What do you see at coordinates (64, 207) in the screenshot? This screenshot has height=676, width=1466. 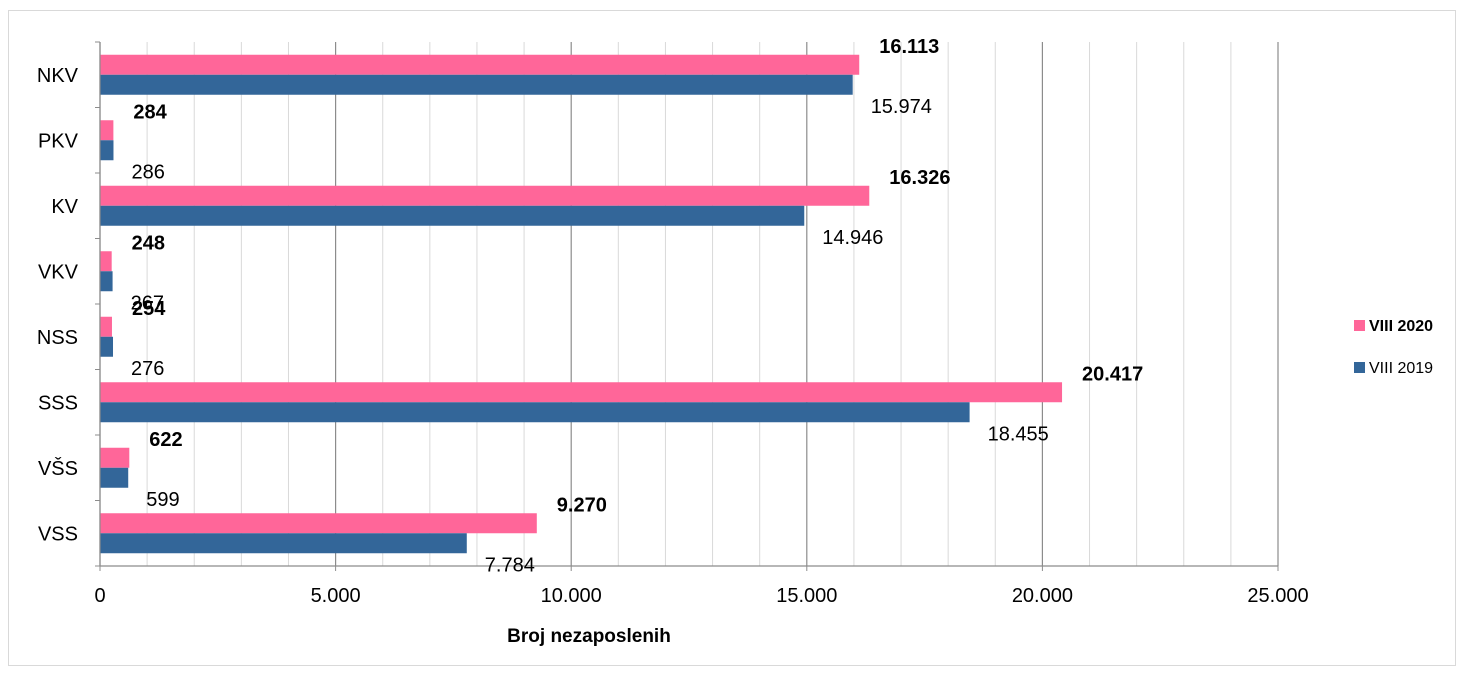 I see `category-label: KV` at bounding box center [64, 207].